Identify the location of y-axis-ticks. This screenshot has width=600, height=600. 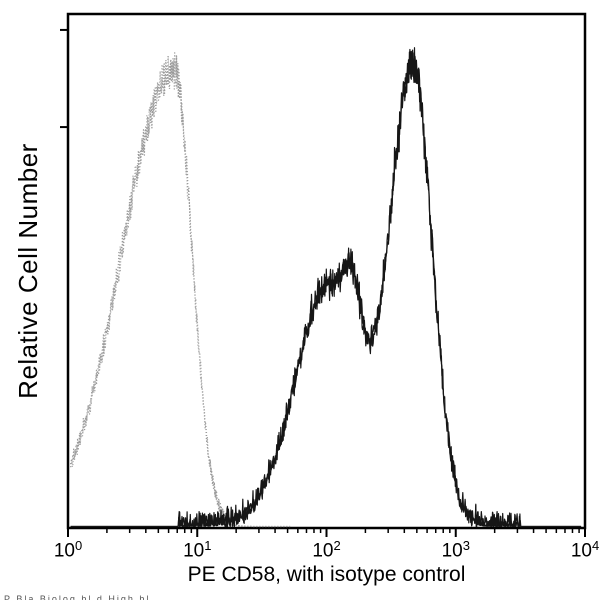
(63, 78).